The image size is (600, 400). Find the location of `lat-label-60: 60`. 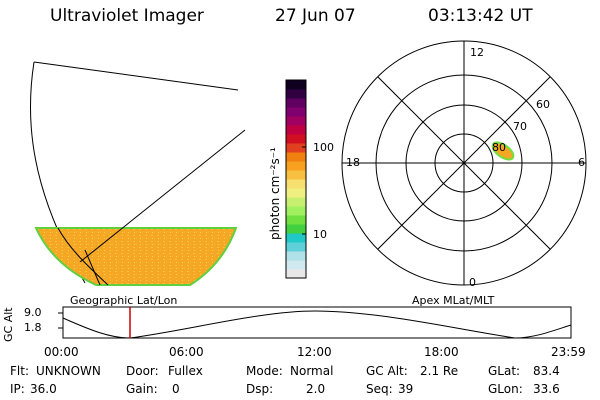

lat-label-60: 60 is located at coordinates (543, 104).